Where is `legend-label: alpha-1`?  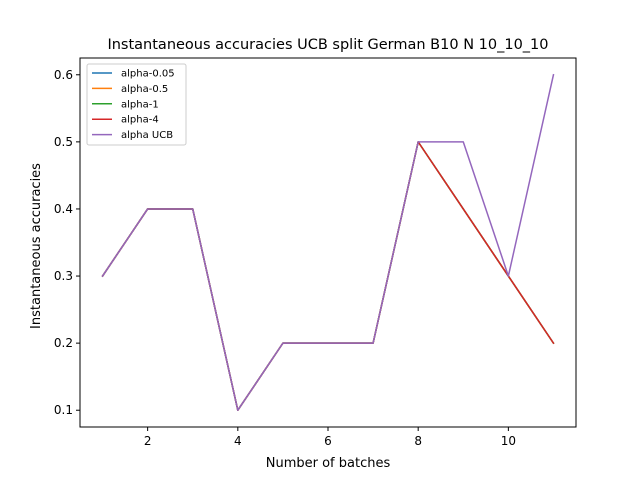 legend-label: alpha-1 is located at coordinates (140, 104).